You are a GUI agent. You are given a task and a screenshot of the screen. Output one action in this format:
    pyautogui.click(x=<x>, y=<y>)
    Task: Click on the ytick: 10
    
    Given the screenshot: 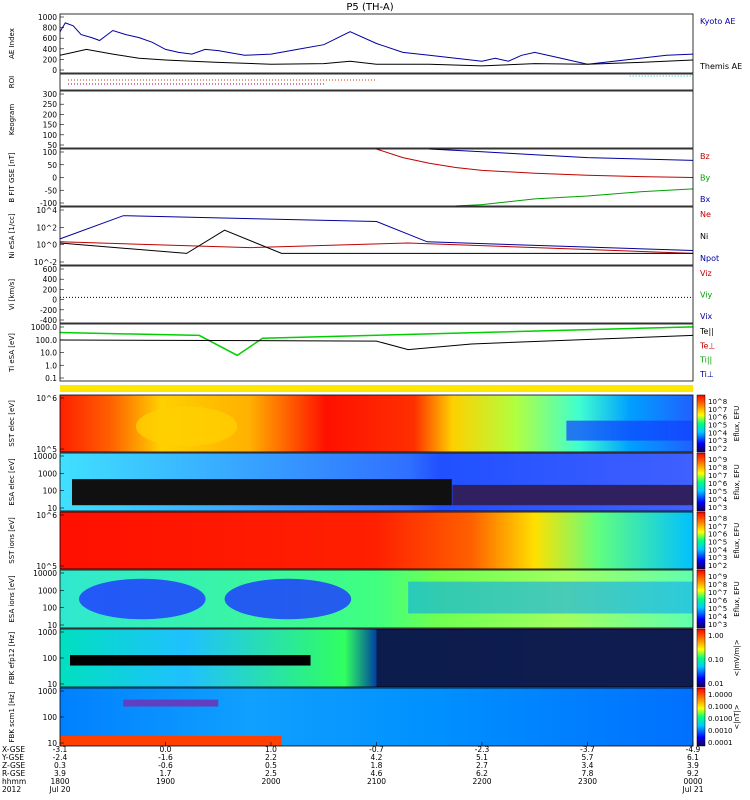 What is the action you would take?
    pyautogui.click(x=52, y=743)
    